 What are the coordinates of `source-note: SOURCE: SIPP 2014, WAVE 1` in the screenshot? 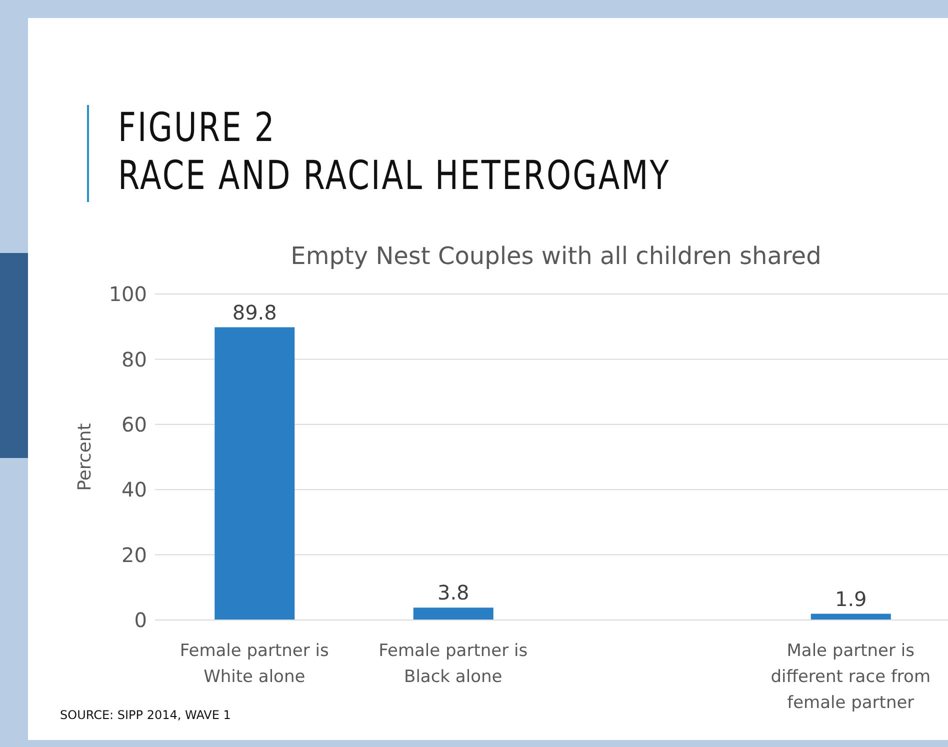 It's located at (145, 715).